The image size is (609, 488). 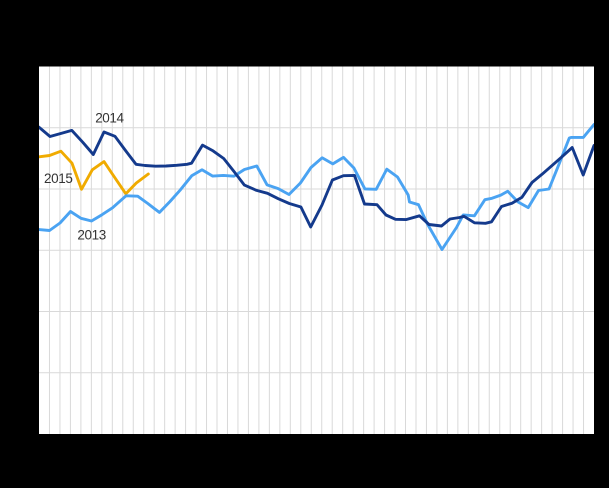 What do you see at coordinates (109, 118) in the screenshot?
I see `svg-text: 2014` at bounding box center [109, 118].